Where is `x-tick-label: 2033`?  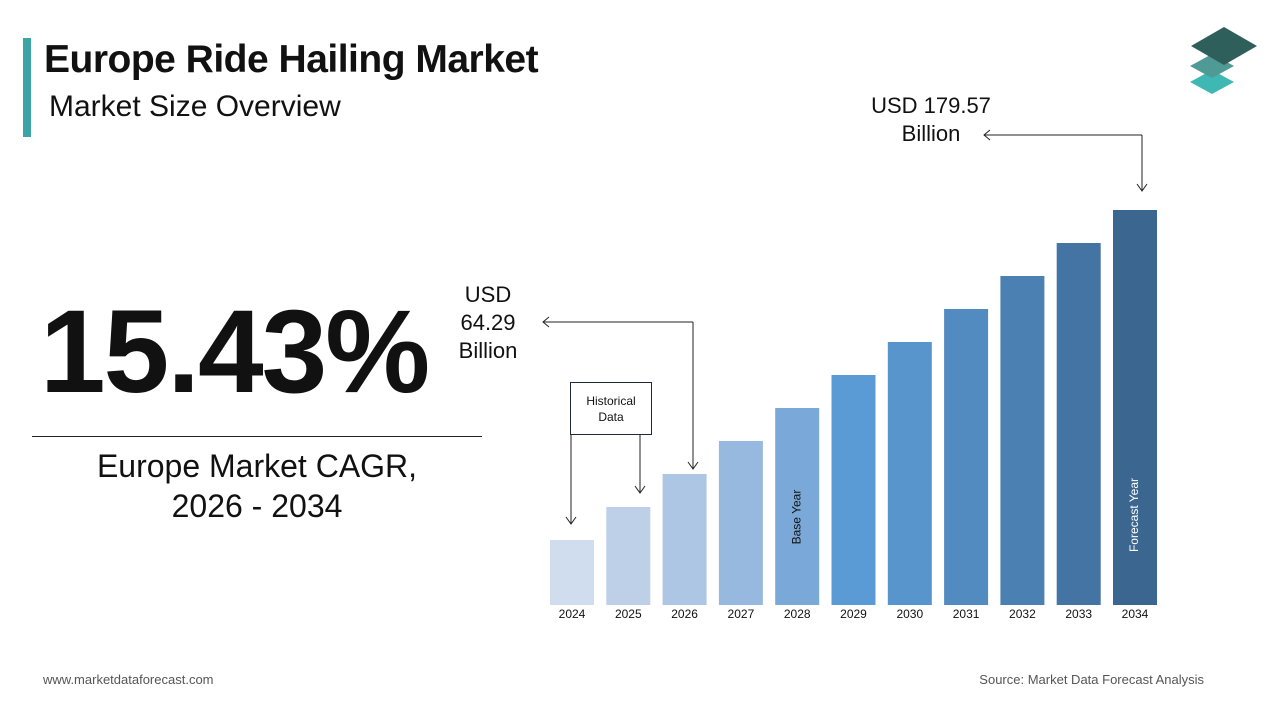 x-tick-label: 2033 is located at coordinates (1078, 614).